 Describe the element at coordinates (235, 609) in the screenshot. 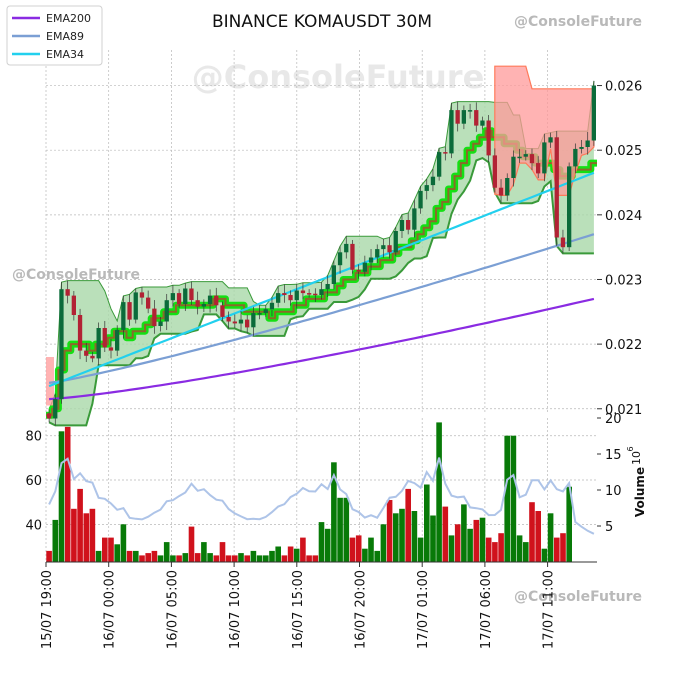

I see `x-tick-label: 16/07 10:00` at that location.